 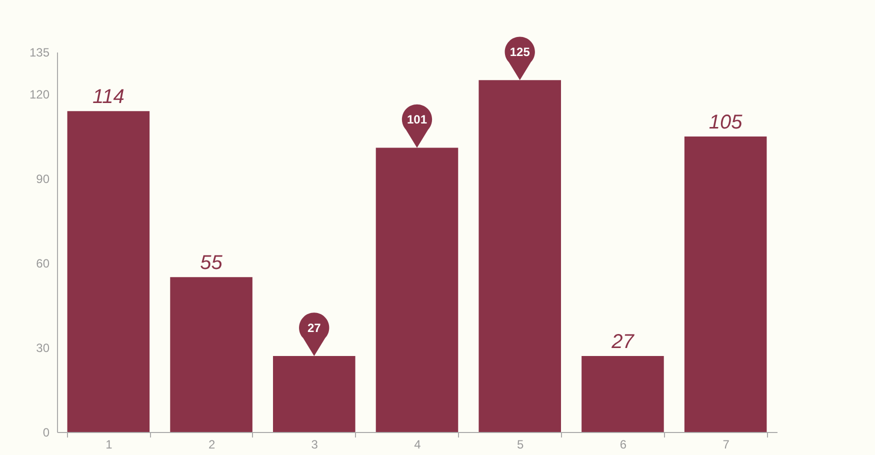 I want to click on x-tick-label: 3, so click(x=314, y=445).